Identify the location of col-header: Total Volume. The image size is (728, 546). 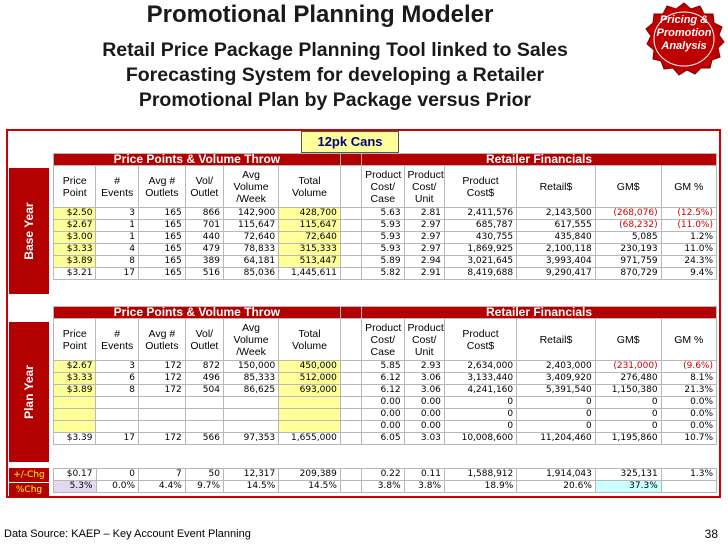
(309, 339).